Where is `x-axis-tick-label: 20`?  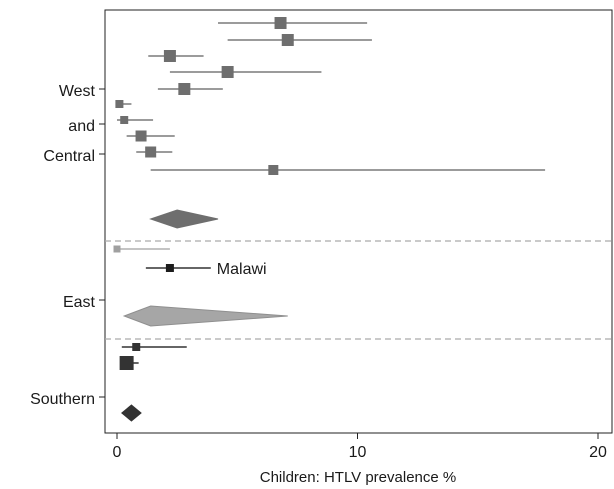 x-axis-tick-label: 20 is located at coordinates (598, 452).